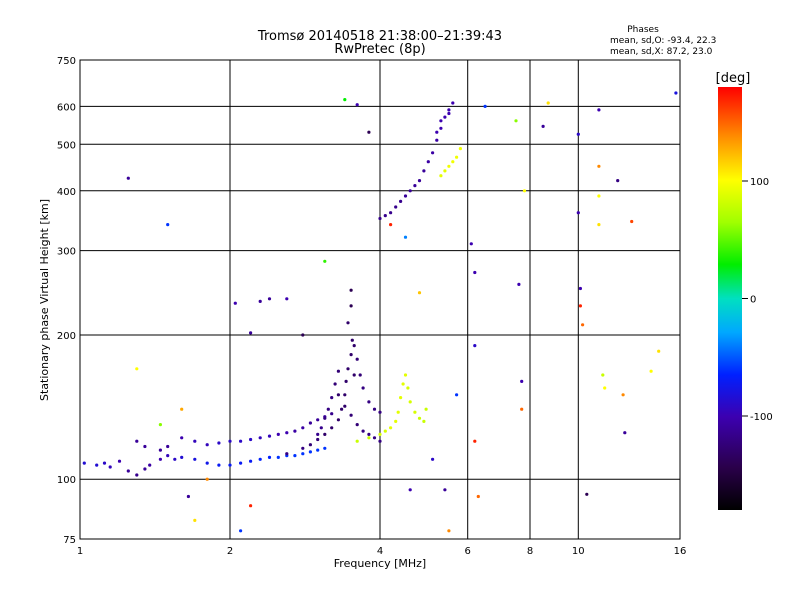  I want to click on x-tick-label: 10, so click(578, 551).